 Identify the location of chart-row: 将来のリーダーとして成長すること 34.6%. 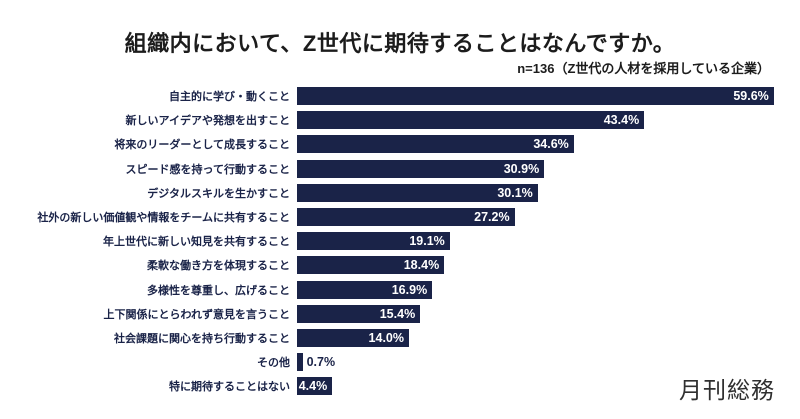
(400, 144).